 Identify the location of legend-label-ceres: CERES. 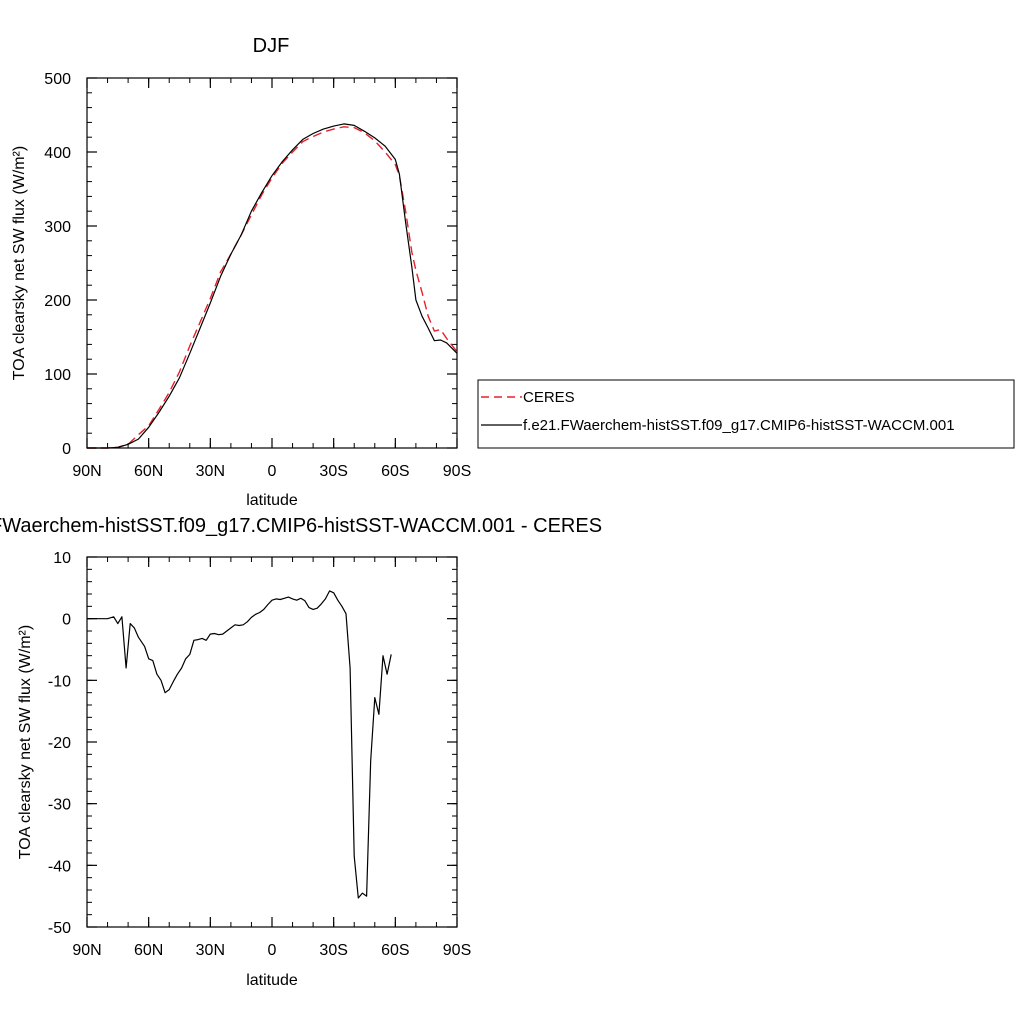
(549, 397).